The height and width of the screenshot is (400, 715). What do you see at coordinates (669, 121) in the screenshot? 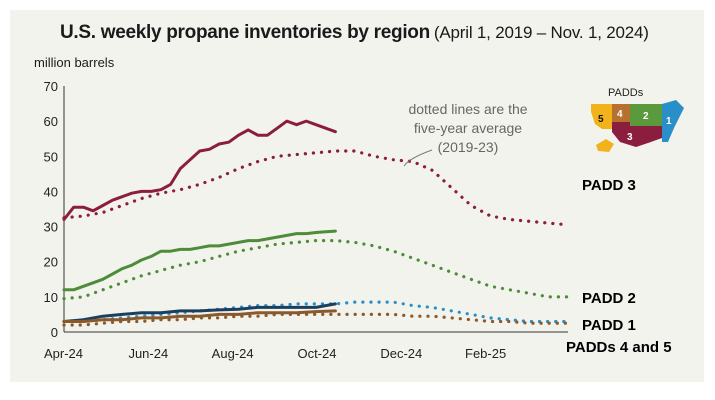
I see `map-label-1: 1` at bounding box center [669, 121].